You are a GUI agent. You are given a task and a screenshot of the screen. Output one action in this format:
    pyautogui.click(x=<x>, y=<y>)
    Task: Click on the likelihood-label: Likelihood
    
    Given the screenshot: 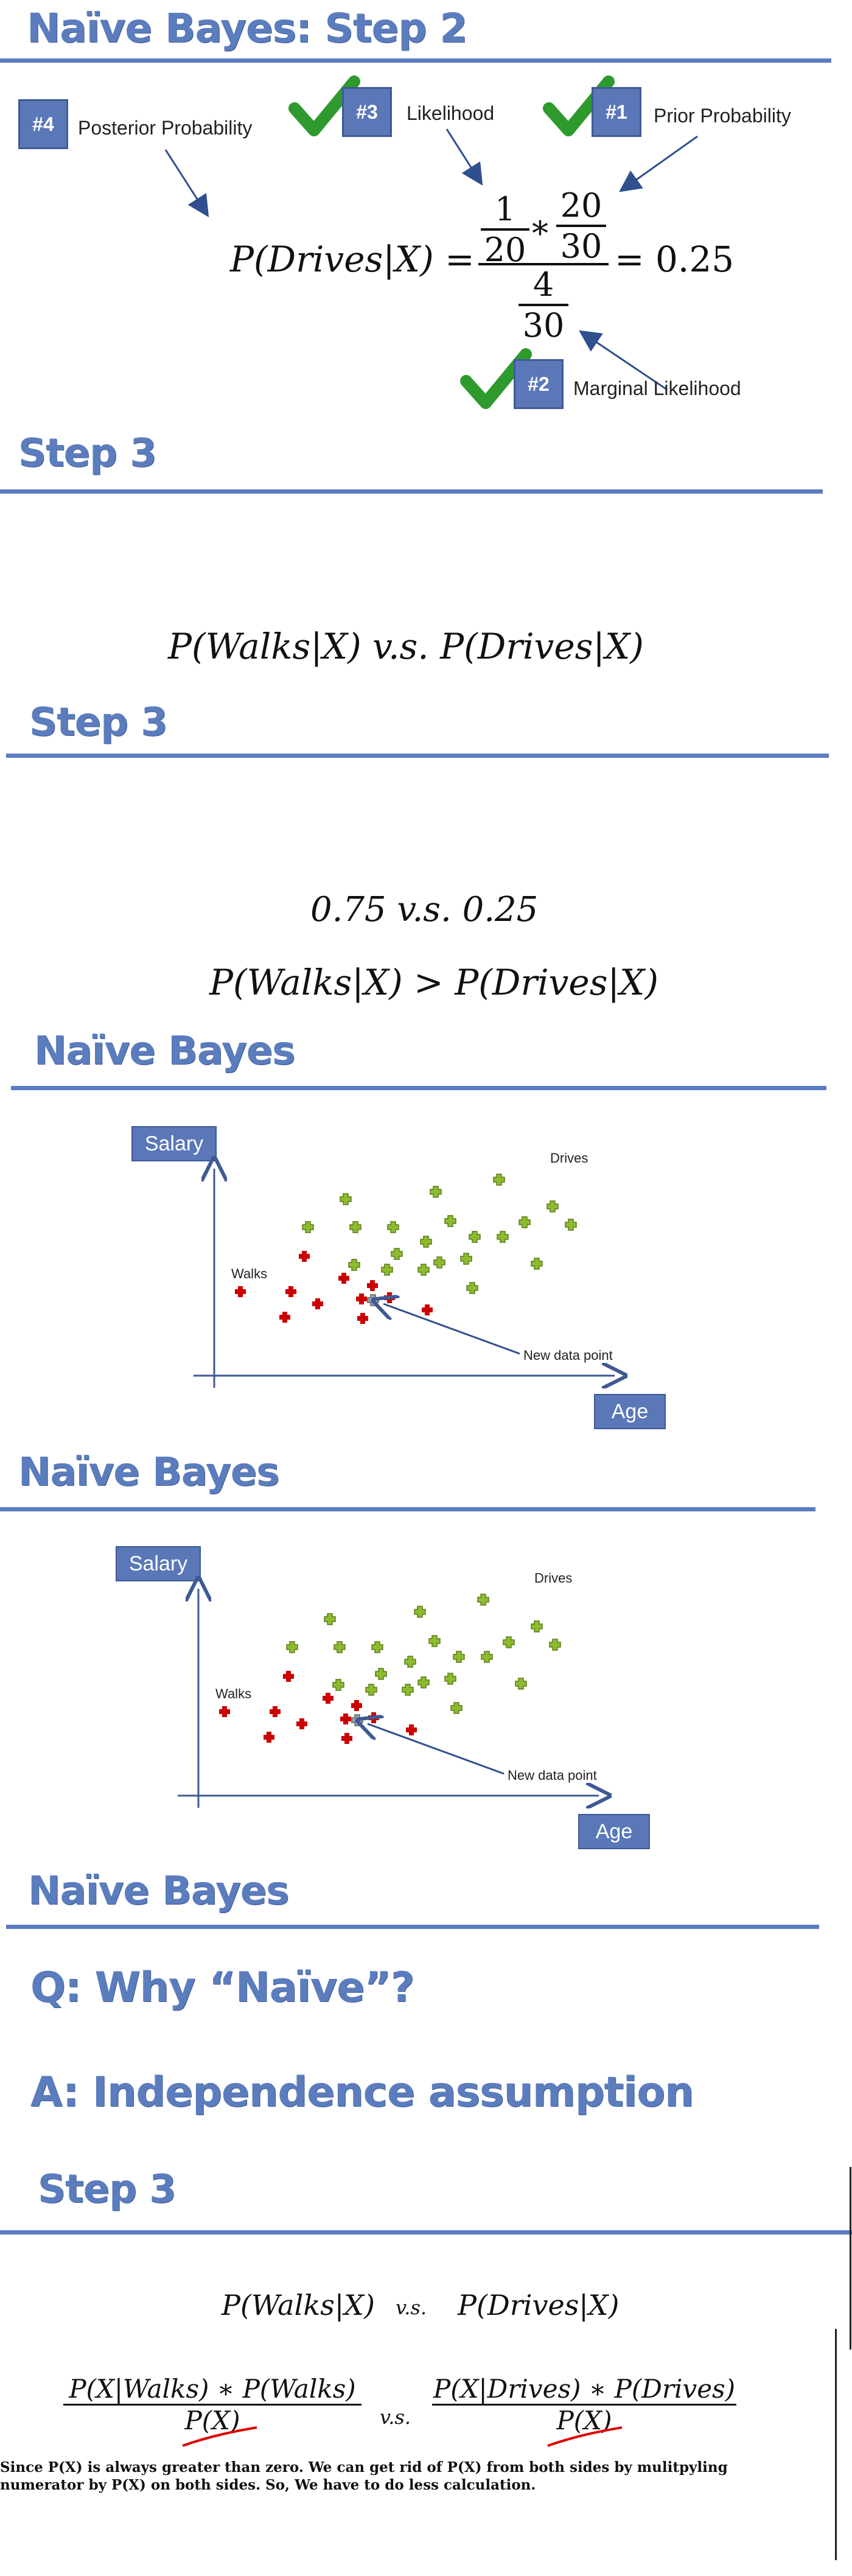 What is the action you would take?
    pyautogui.click(x=451, y=113)
    